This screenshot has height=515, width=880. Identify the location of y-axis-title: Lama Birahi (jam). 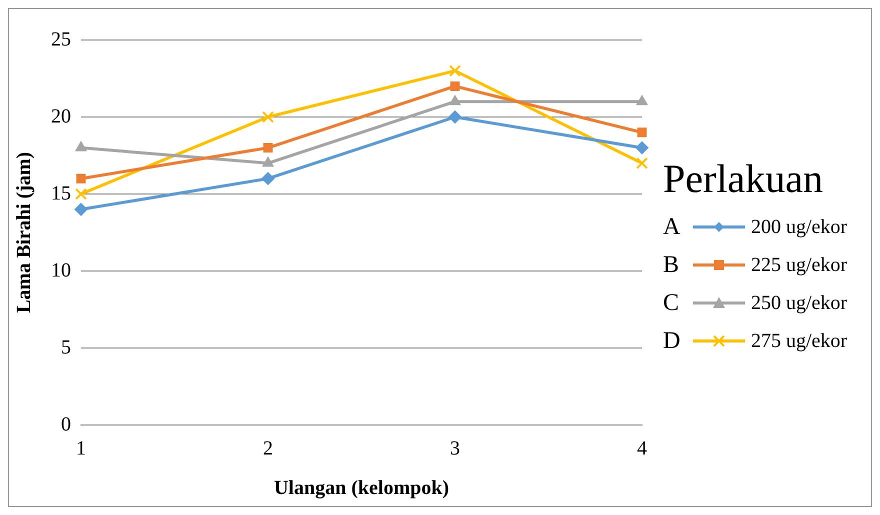
(24, 233).